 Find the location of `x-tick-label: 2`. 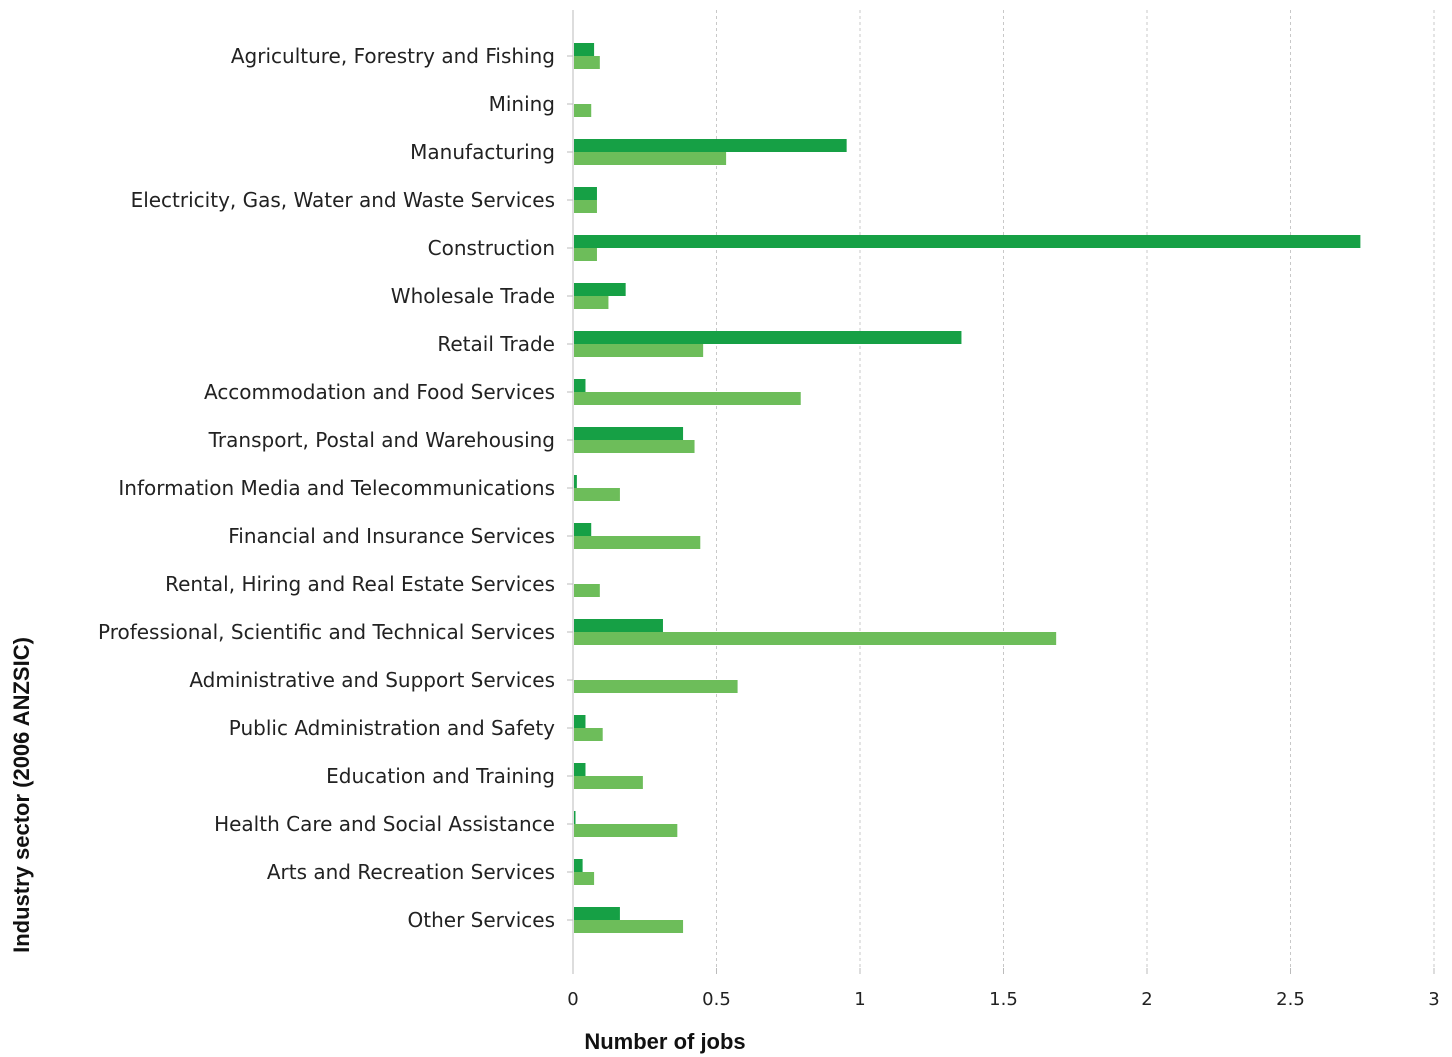

x-tick-label: 2 is located at coordinates (1146, 999).